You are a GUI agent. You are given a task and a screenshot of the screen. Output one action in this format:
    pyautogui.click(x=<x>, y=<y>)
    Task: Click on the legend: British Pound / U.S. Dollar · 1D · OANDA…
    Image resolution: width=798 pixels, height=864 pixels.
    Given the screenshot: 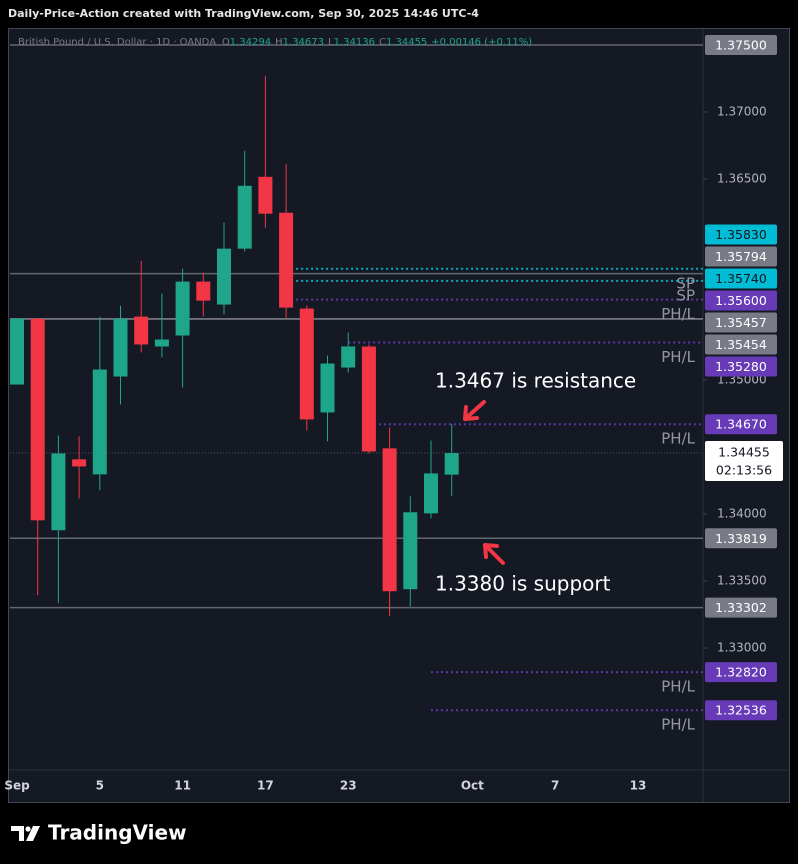 What is the action you would take?
    pyautogui.click(x=275, y=42)
    